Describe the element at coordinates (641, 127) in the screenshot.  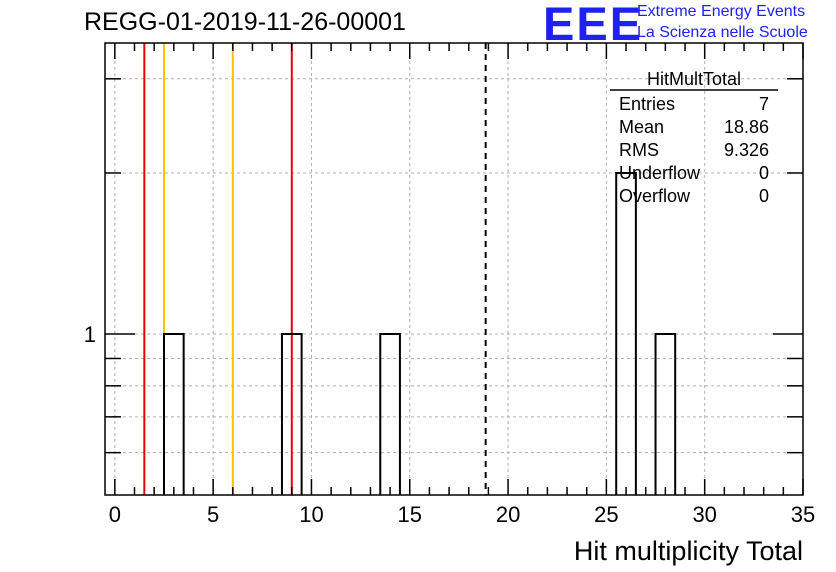
I see `stats-row-label: Mean` at that location.